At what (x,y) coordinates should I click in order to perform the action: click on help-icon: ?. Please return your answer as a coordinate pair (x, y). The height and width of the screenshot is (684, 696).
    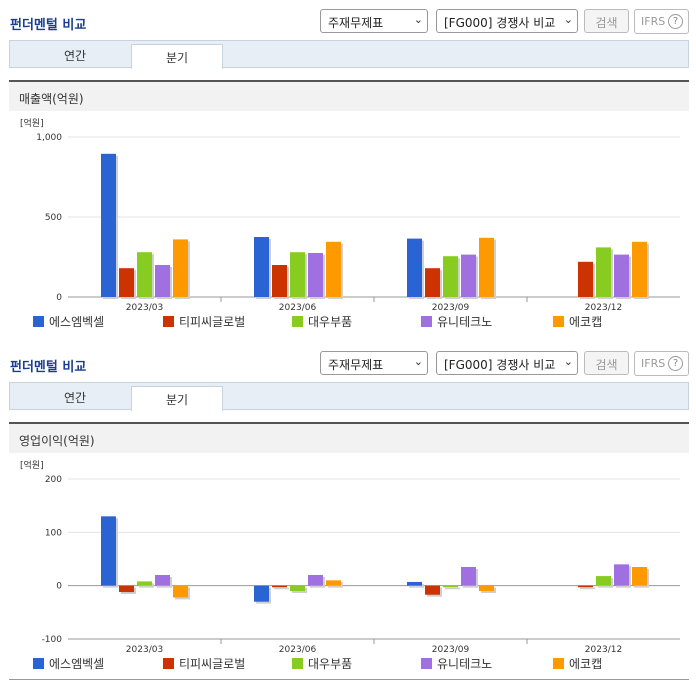
    Looking at the image, I should click on (675, 21).